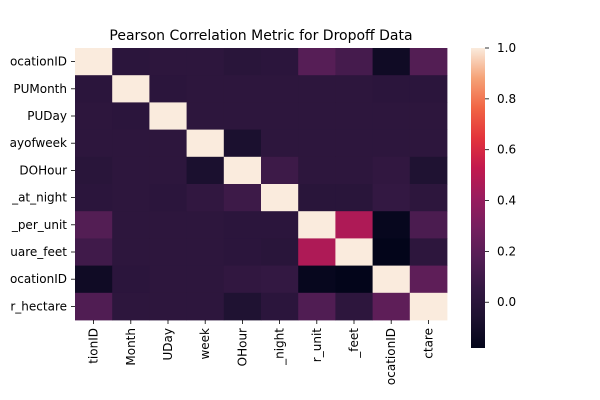 The height and width of the screenshot is (400, 600). I want to click on row-label: DOHour, so click(43, 170).